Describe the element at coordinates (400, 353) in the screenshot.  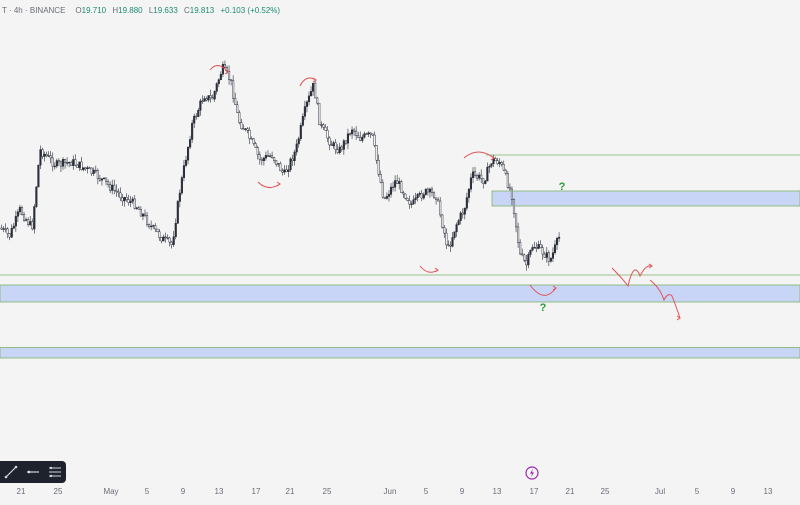
I see `lower-zone` at that location.